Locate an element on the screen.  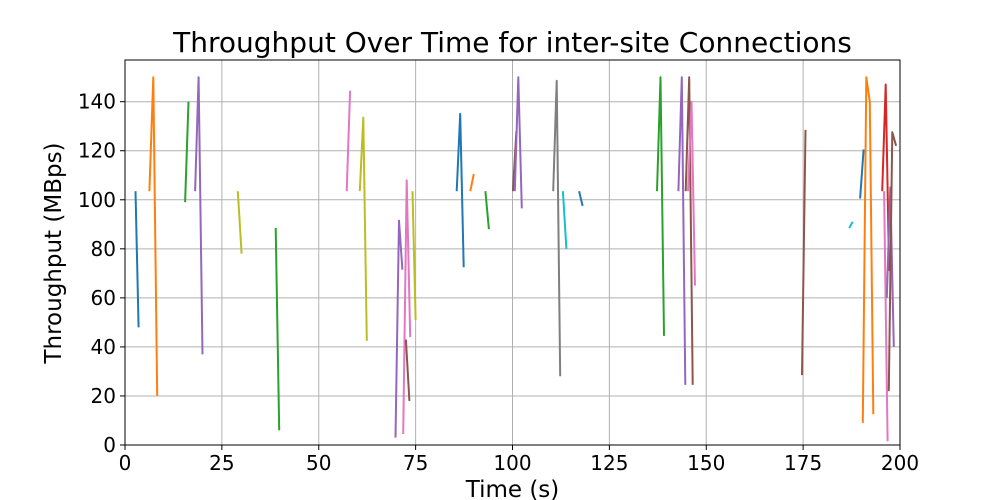
x-tick-label: 175 is located at coordinates (803, 463).